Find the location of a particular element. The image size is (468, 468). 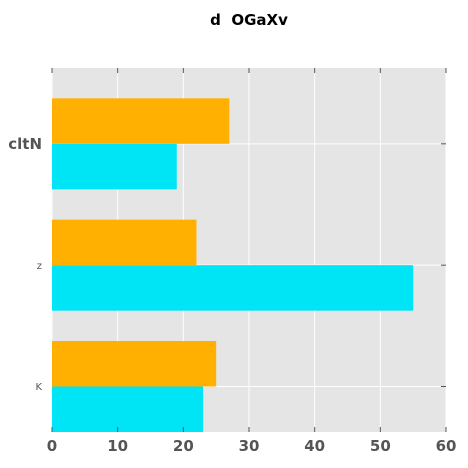

y-tick-label: cltN is located at coordinates (25, 144).